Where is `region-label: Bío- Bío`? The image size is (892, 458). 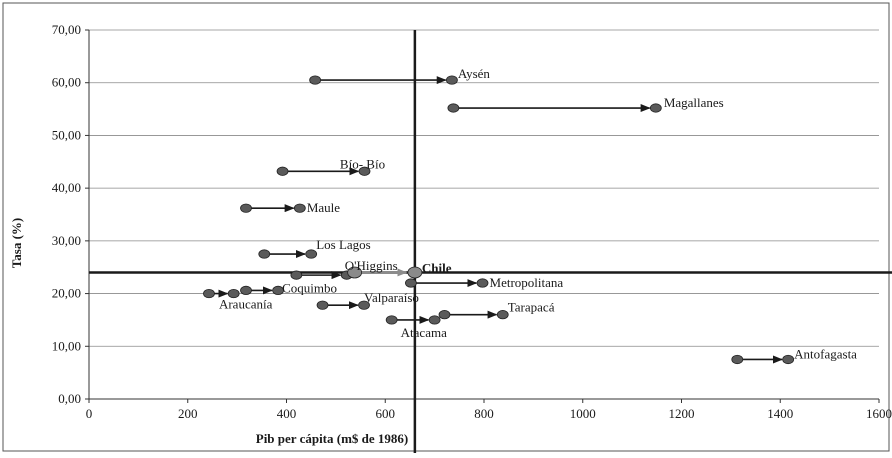 region-label: Bío- Bío is located at coordinates (362, 163).